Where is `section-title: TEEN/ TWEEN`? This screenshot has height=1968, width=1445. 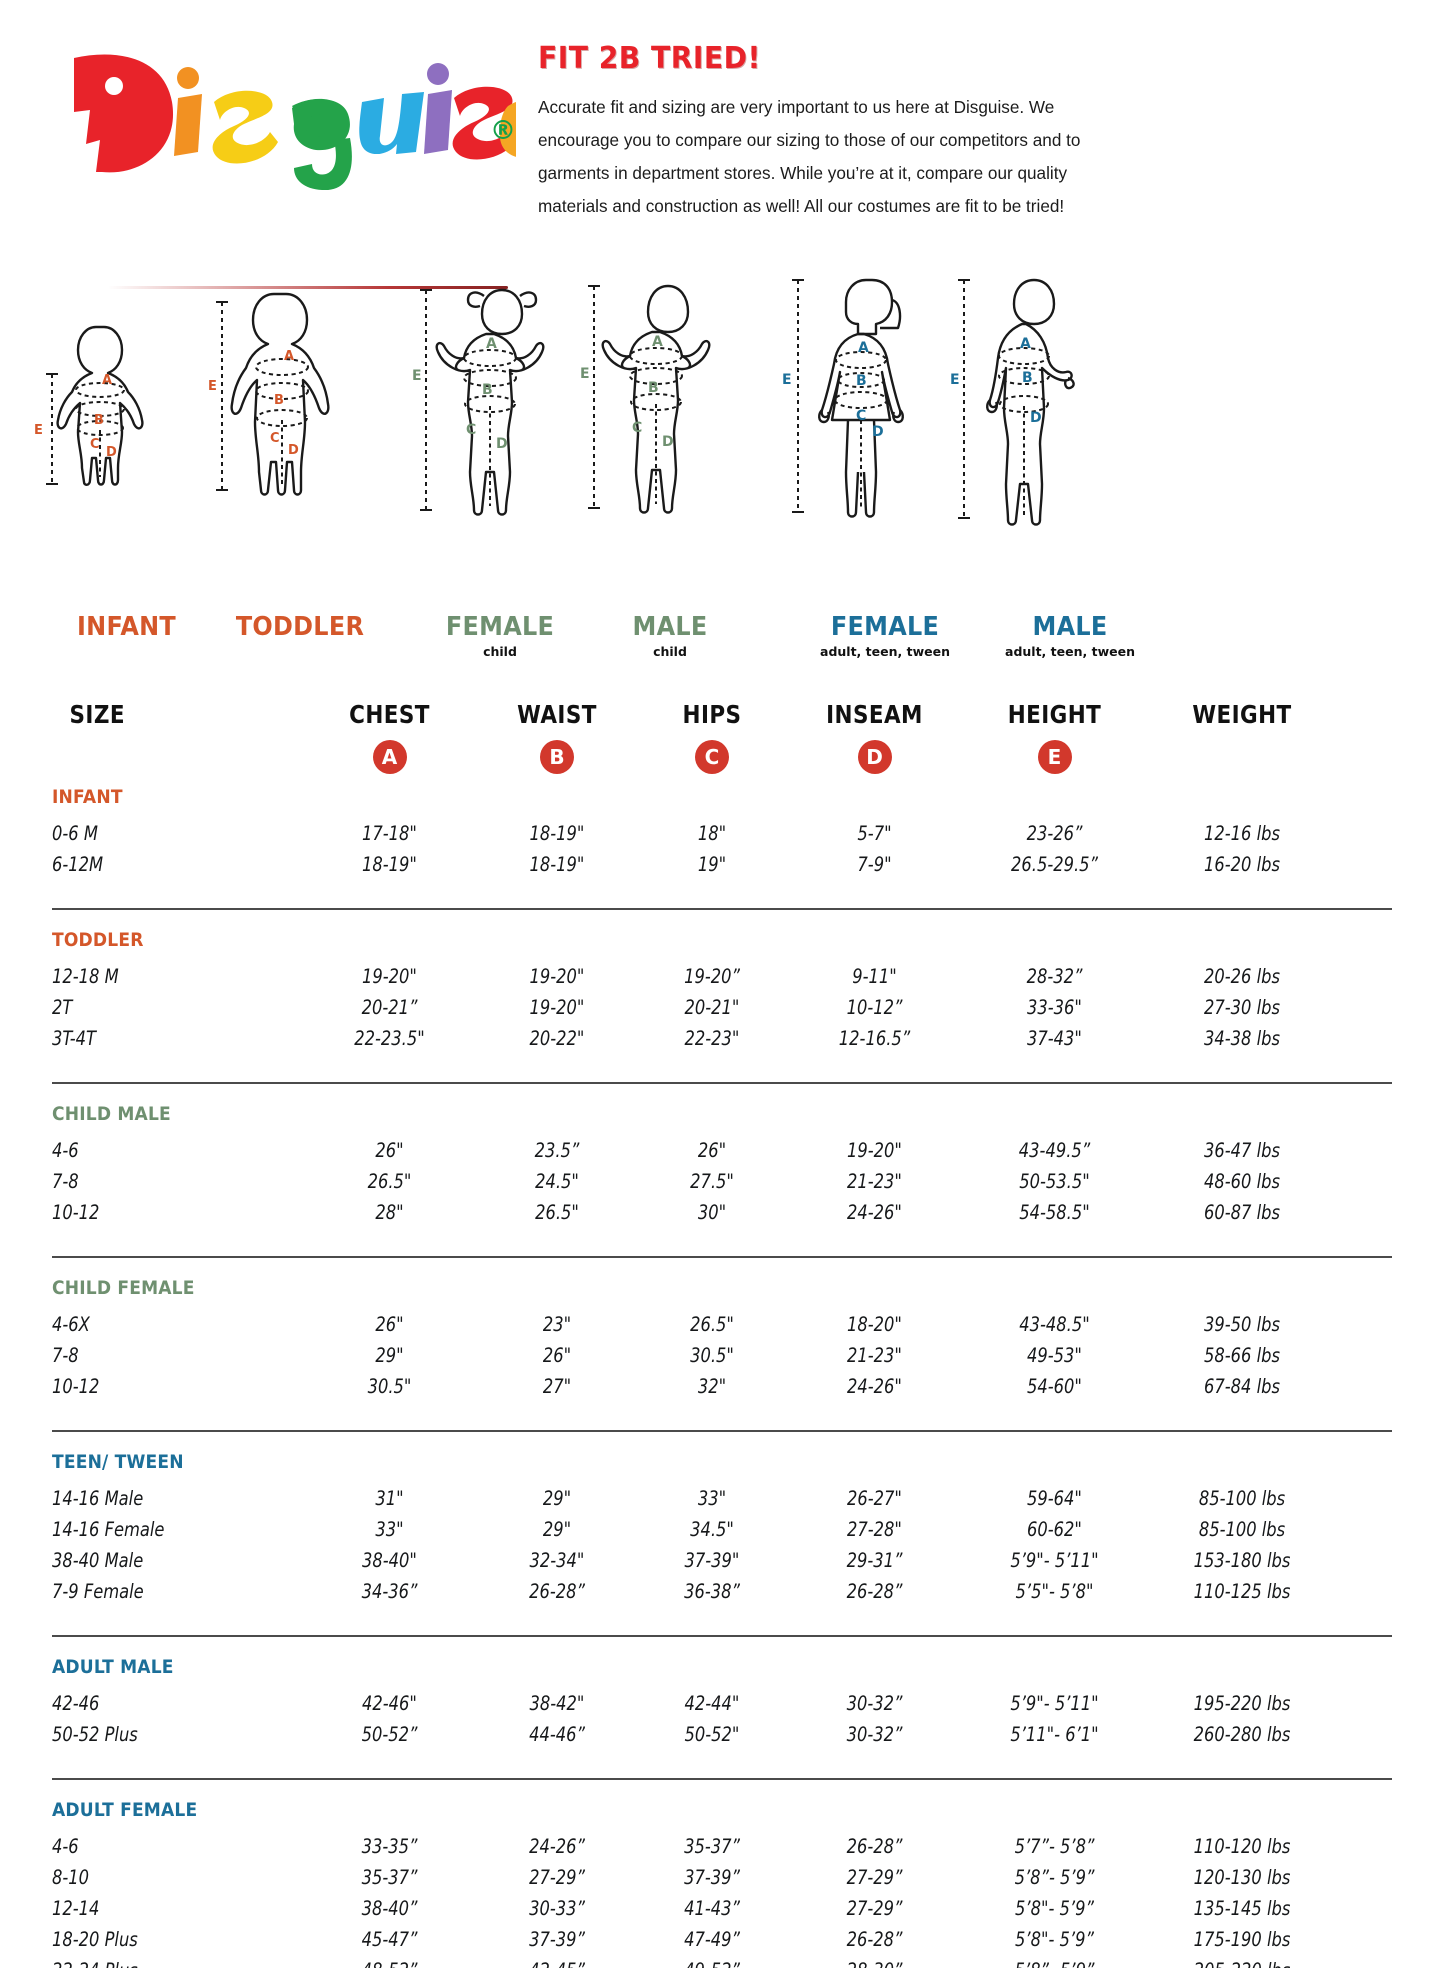
section-title: TEEN/ TWEEN is located at coordinates (118, 1462).